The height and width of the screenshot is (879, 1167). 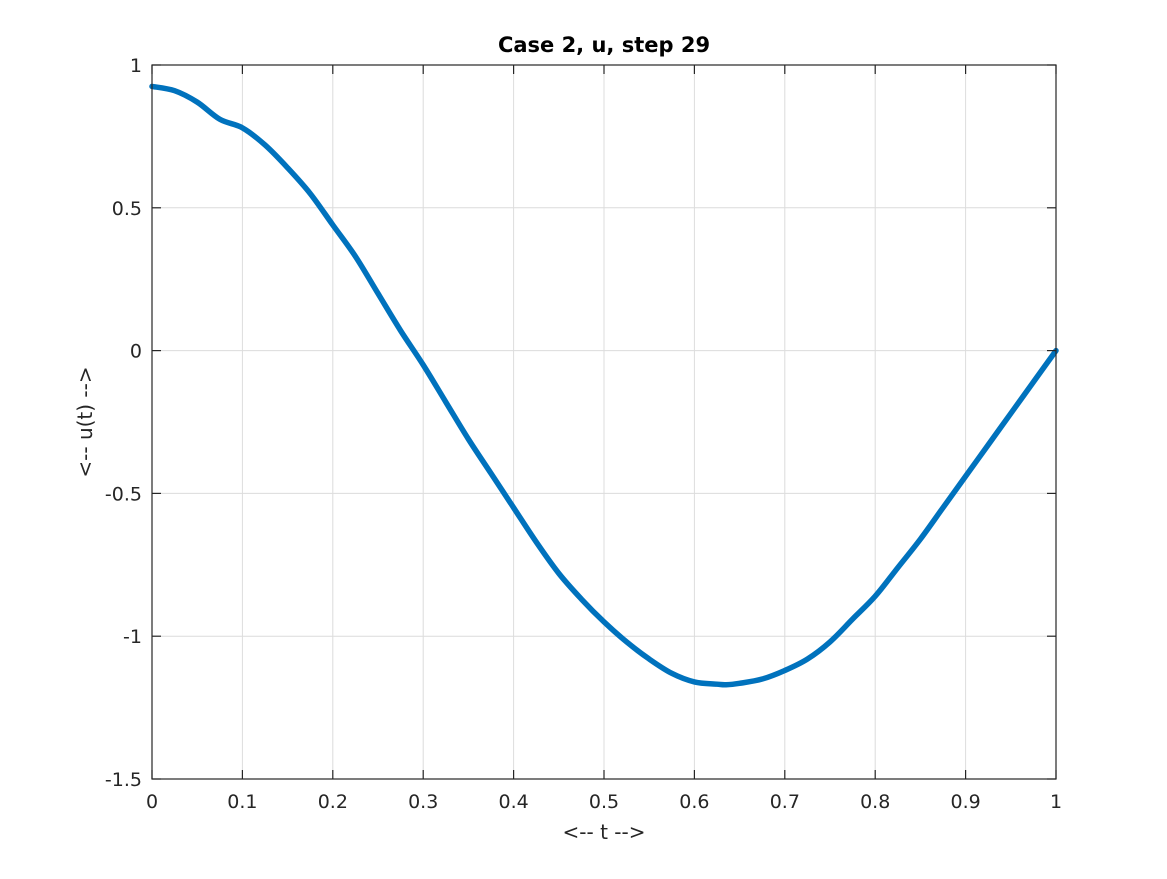 What do you see at coordinates (123, 494) in the screenshot?
I see `y-tick-label: -0.5` at bounding box center [123, 494].